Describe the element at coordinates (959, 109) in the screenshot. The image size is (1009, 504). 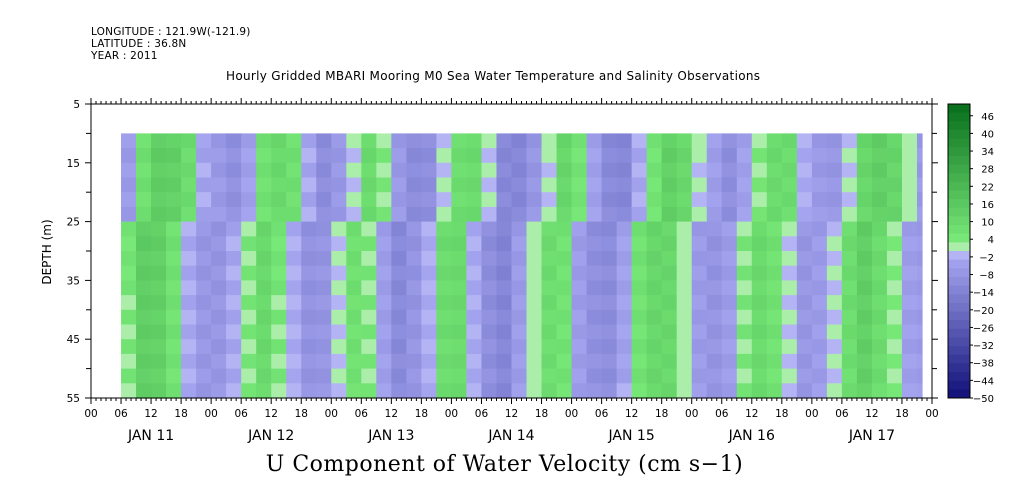
I see `colorbar-swatch` at that location.